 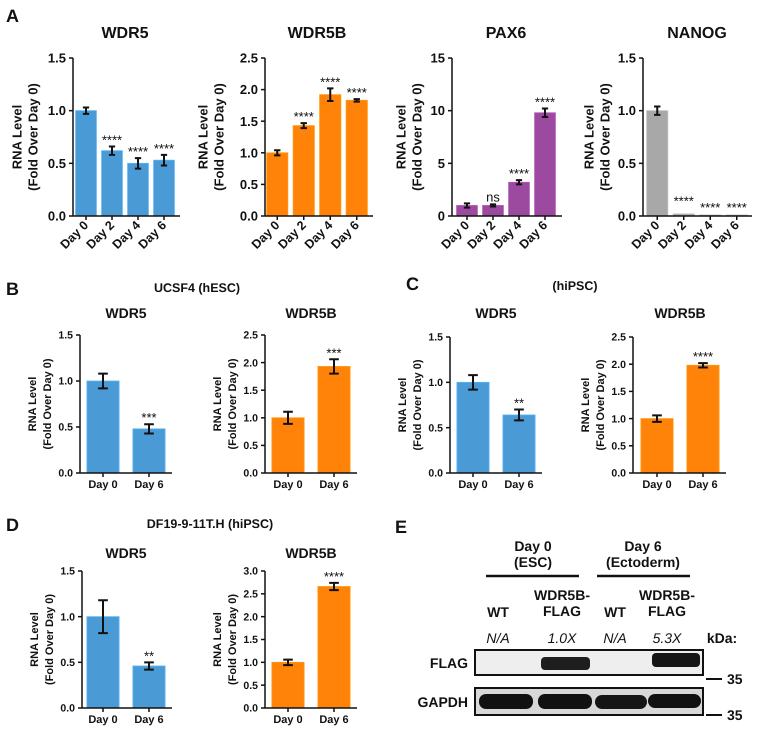 I want to click on text: 5.3X, so click(x=667, y=638).